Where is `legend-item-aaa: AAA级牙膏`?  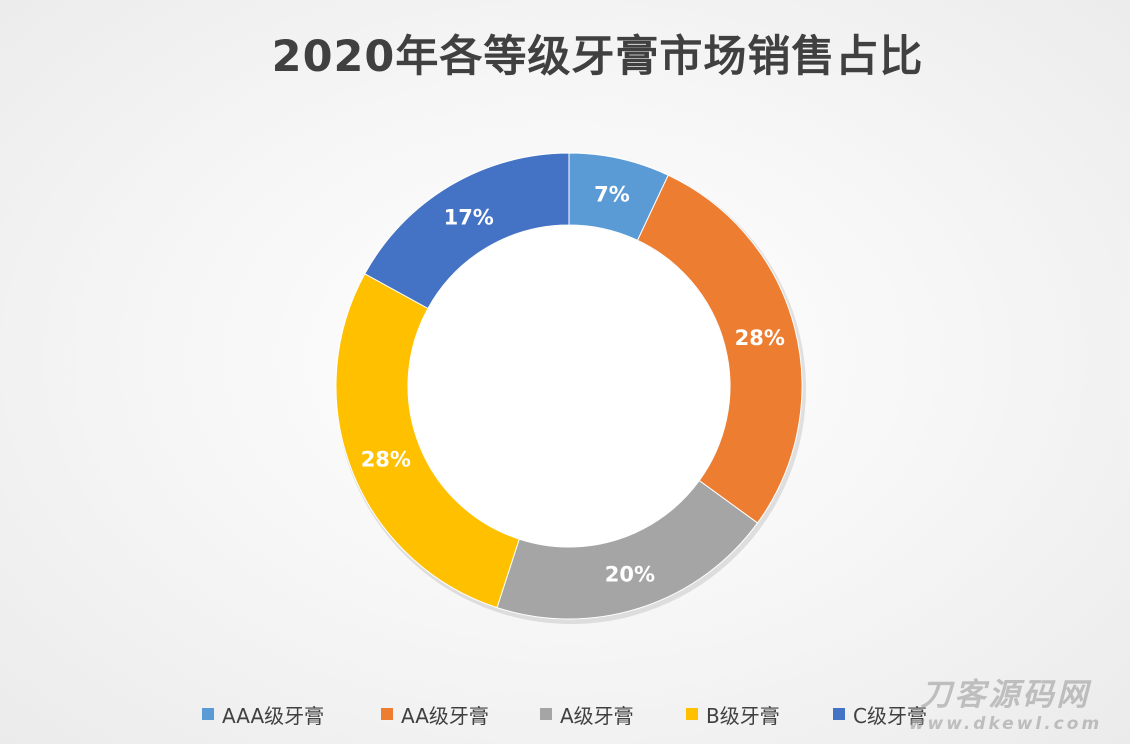
legend-item-aaa: AAA级牙膏 is located at coordinates (263, 714).